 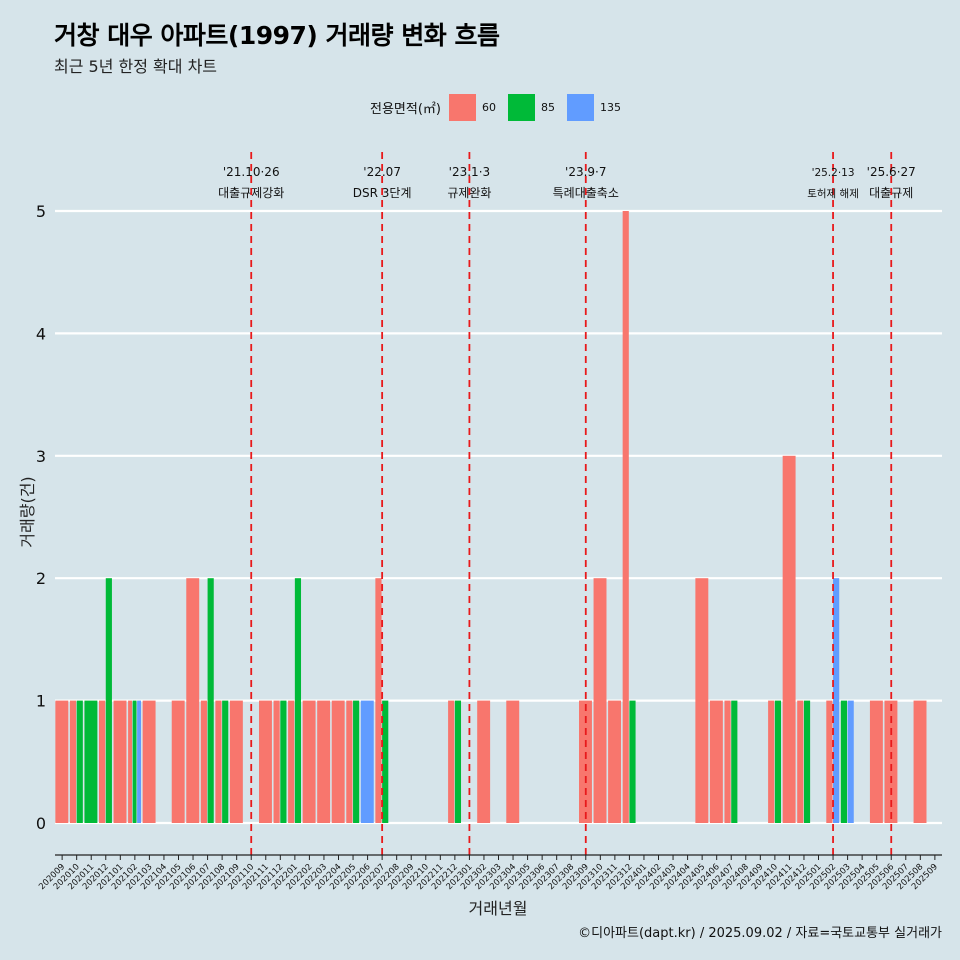 I want to click on y-axis-title: 거래량(건), so click(x=27, y=511).